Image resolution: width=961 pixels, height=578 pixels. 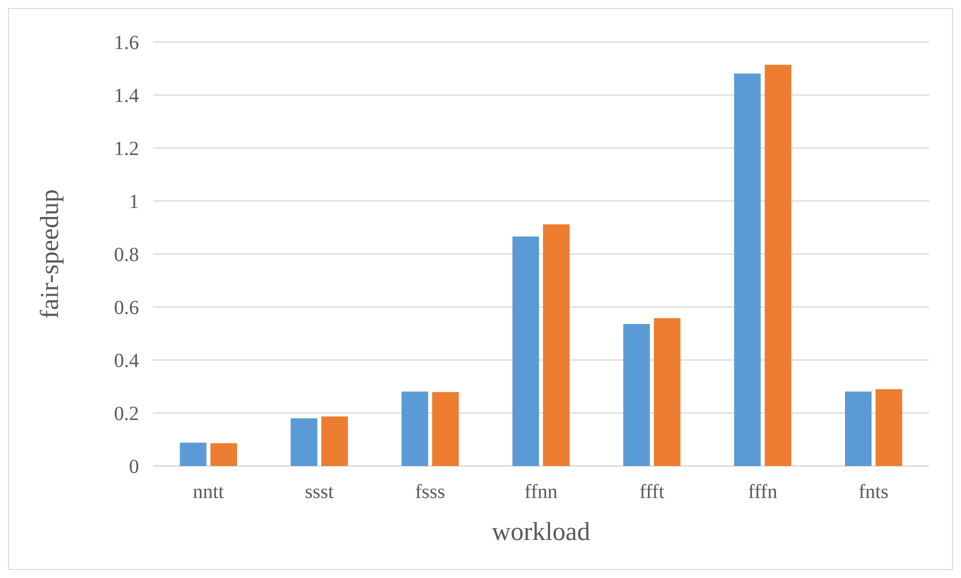 What do you see at coordinates (126, 96) in the screenshot?
I see `y-tick-label: 1.4` at bounding box center [126, 96].